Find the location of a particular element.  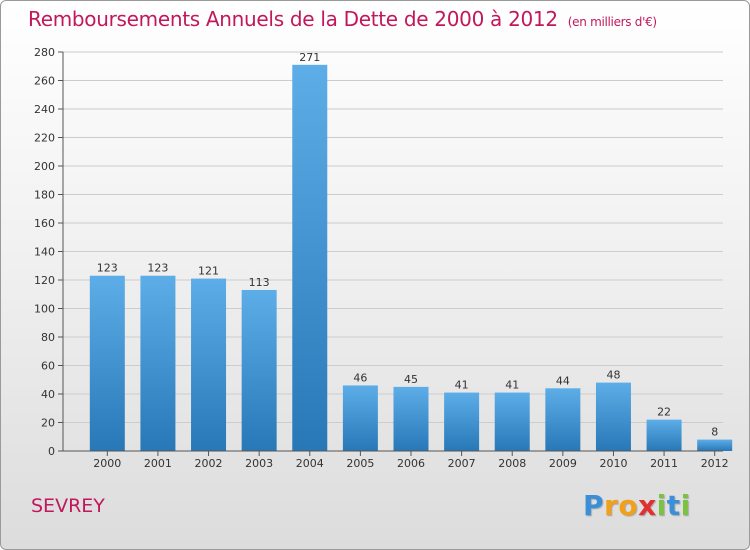

bar-value-label: 121 is located at coordinates (208, 271).